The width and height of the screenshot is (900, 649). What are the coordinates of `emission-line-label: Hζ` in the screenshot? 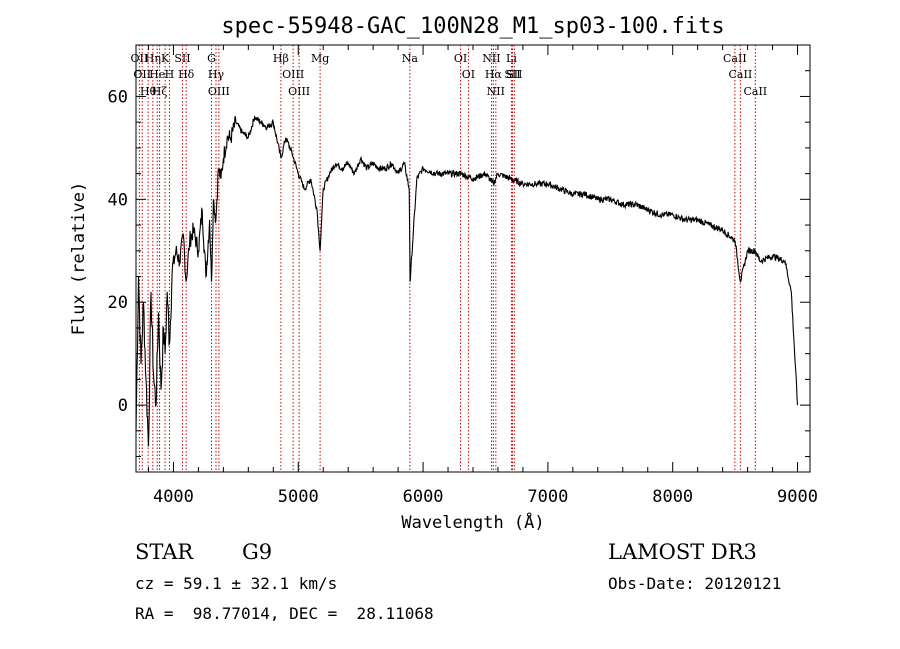 It's located at (160, 91).